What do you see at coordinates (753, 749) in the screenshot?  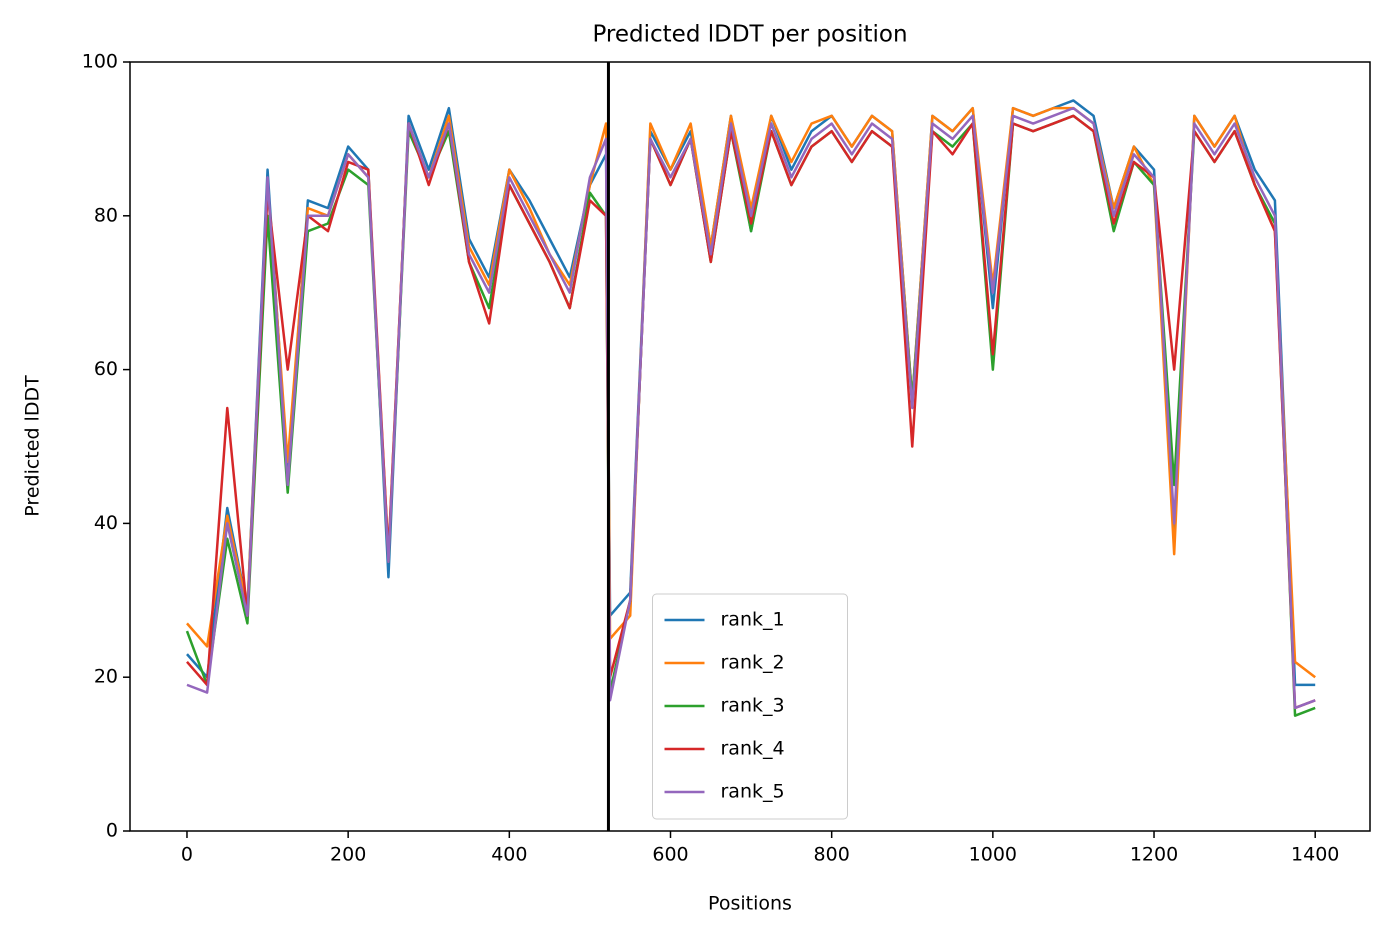 I see `legend-label: rank_4` at bounding box center [753, 749].